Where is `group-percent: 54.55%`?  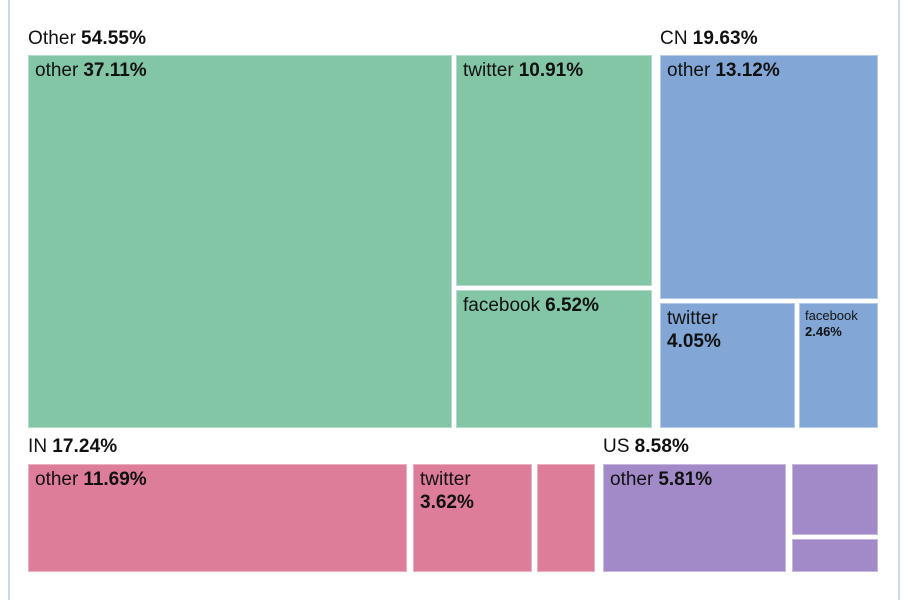
group-percent: 54.55% is located at coordinates (114, 38).